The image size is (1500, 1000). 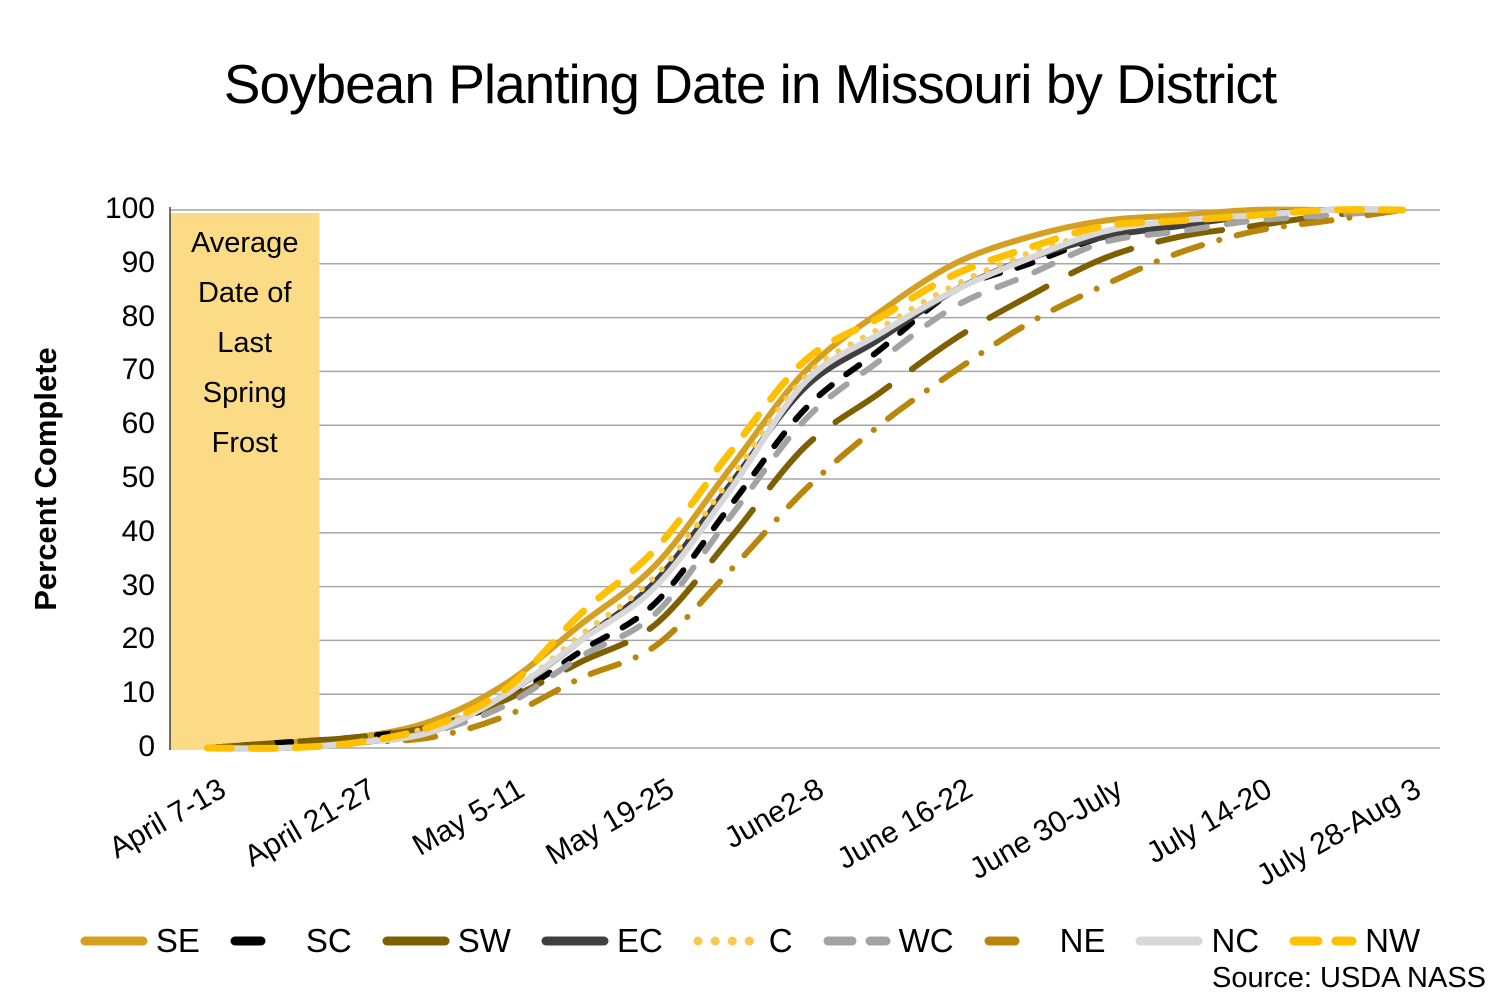 I want to click on legend: SE SC SW EC C WC NE NC NW, so click(x=750, y=941).